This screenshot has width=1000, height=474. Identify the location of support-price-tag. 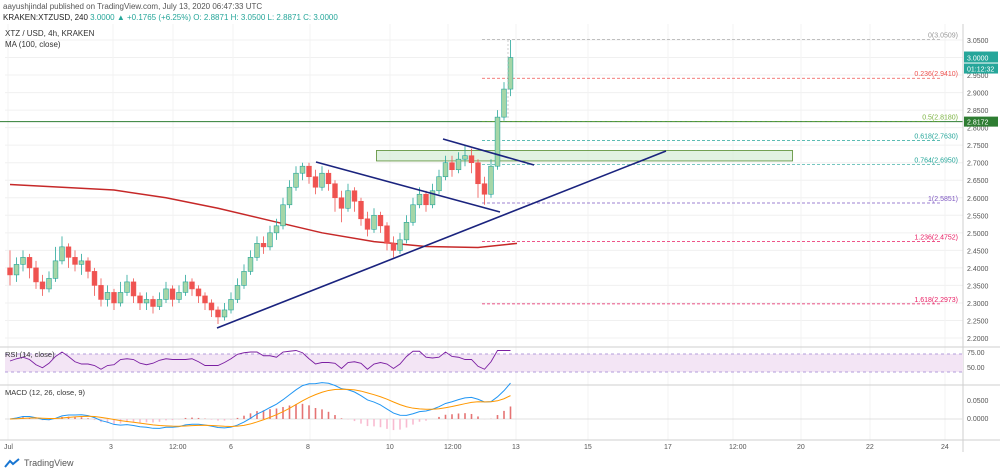
(981, 121).